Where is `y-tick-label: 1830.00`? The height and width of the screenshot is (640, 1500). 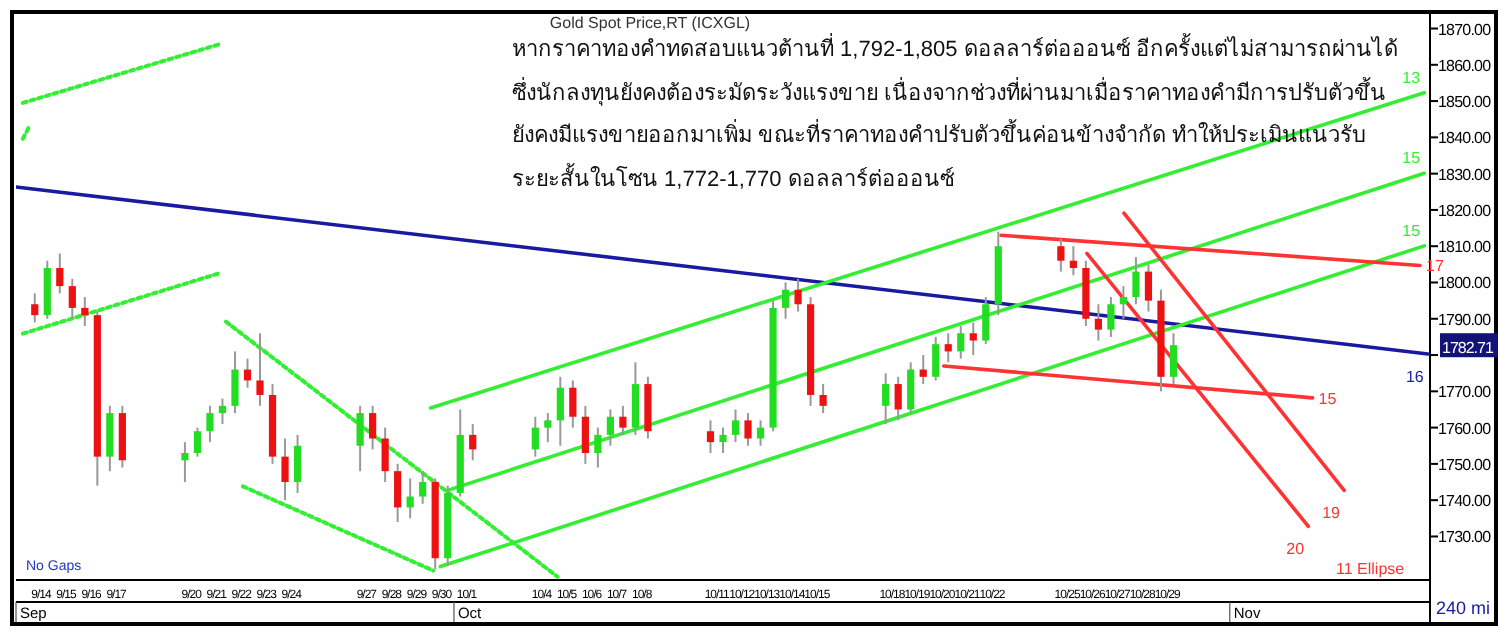
y-tick-label: 1830.00 is located at coordinates (1465, 174).